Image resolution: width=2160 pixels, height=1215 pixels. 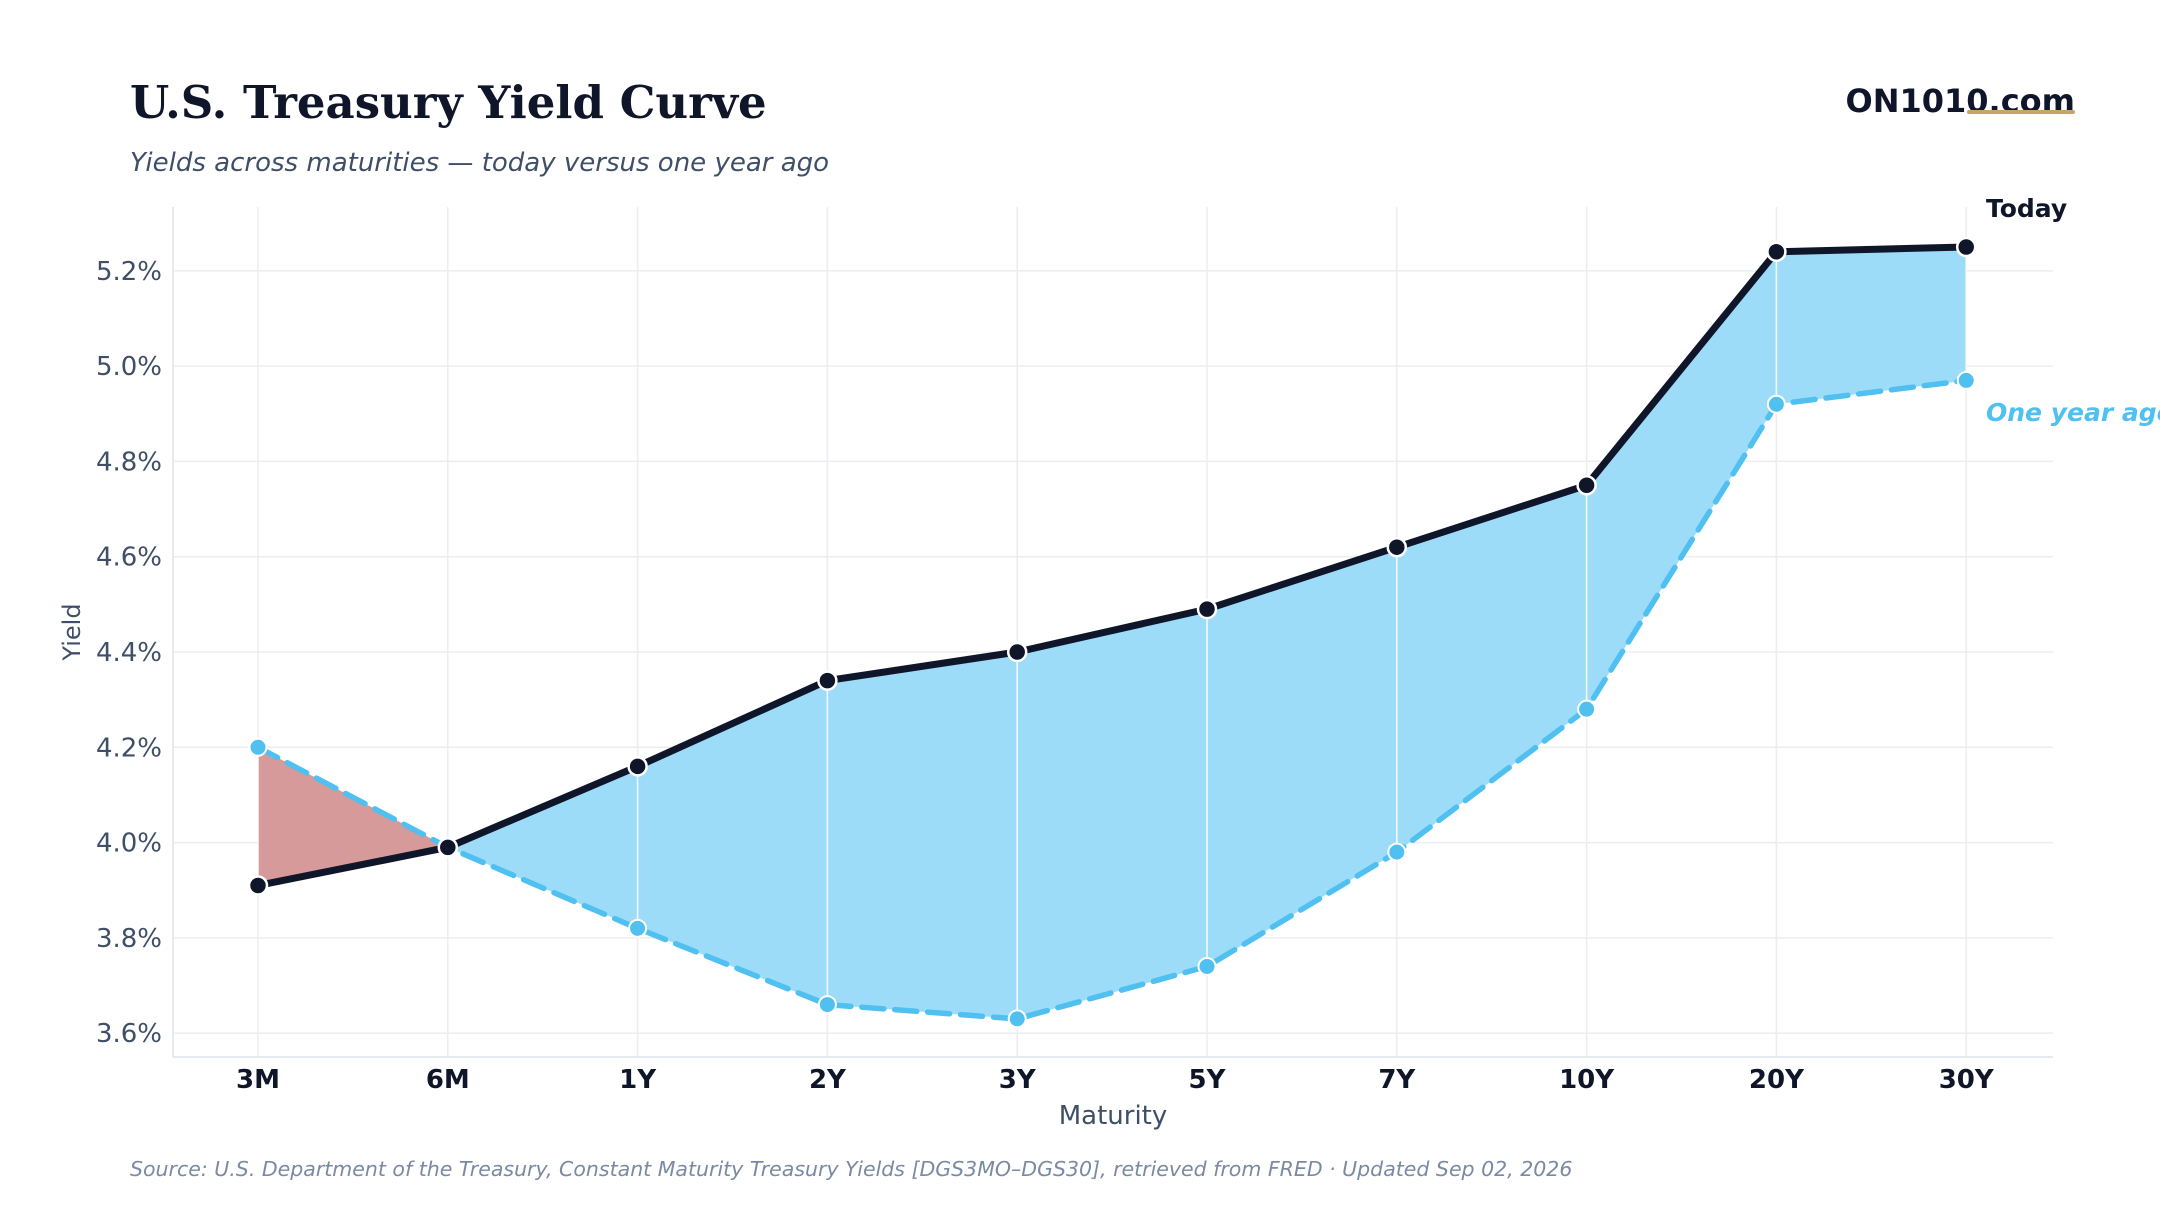 What do you see at coordinates (1967, 1080) in the screenshot?
I see `x-tick-label: 30Y` at bounding box center [1967, 1080].